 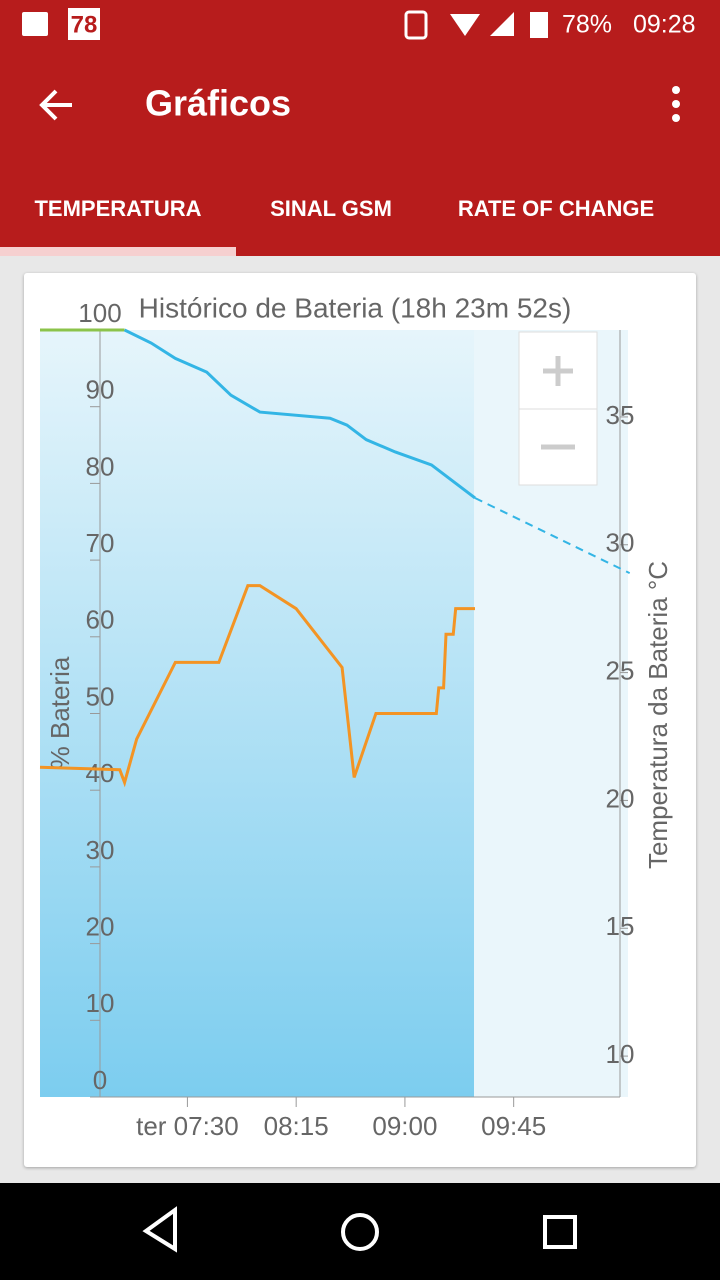 I want to click on calendar-icon, so click(x=84, y=24).